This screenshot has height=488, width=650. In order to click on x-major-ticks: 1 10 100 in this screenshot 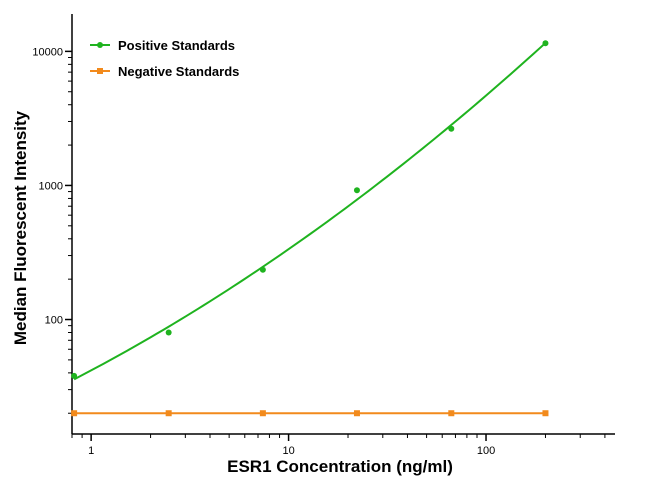, I will do `click(291, 445)`.